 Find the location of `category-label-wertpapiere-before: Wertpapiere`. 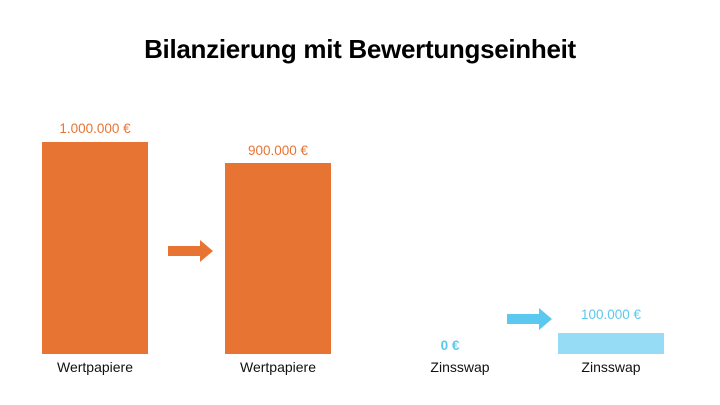

category-label-wertpapiere-before: Wertpapiere is located at coordinates (94, 367).